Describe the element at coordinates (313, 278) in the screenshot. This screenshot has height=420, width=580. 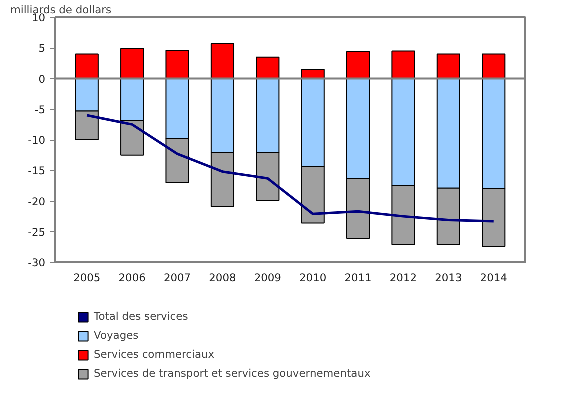
I see `x-tick-label: 2010` at that location.